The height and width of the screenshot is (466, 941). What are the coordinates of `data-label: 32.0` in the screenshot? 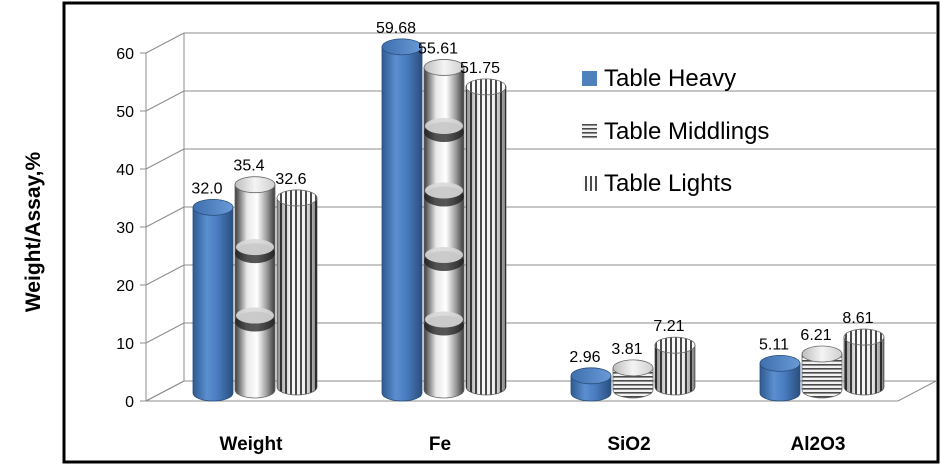 It's located at (206, 188).